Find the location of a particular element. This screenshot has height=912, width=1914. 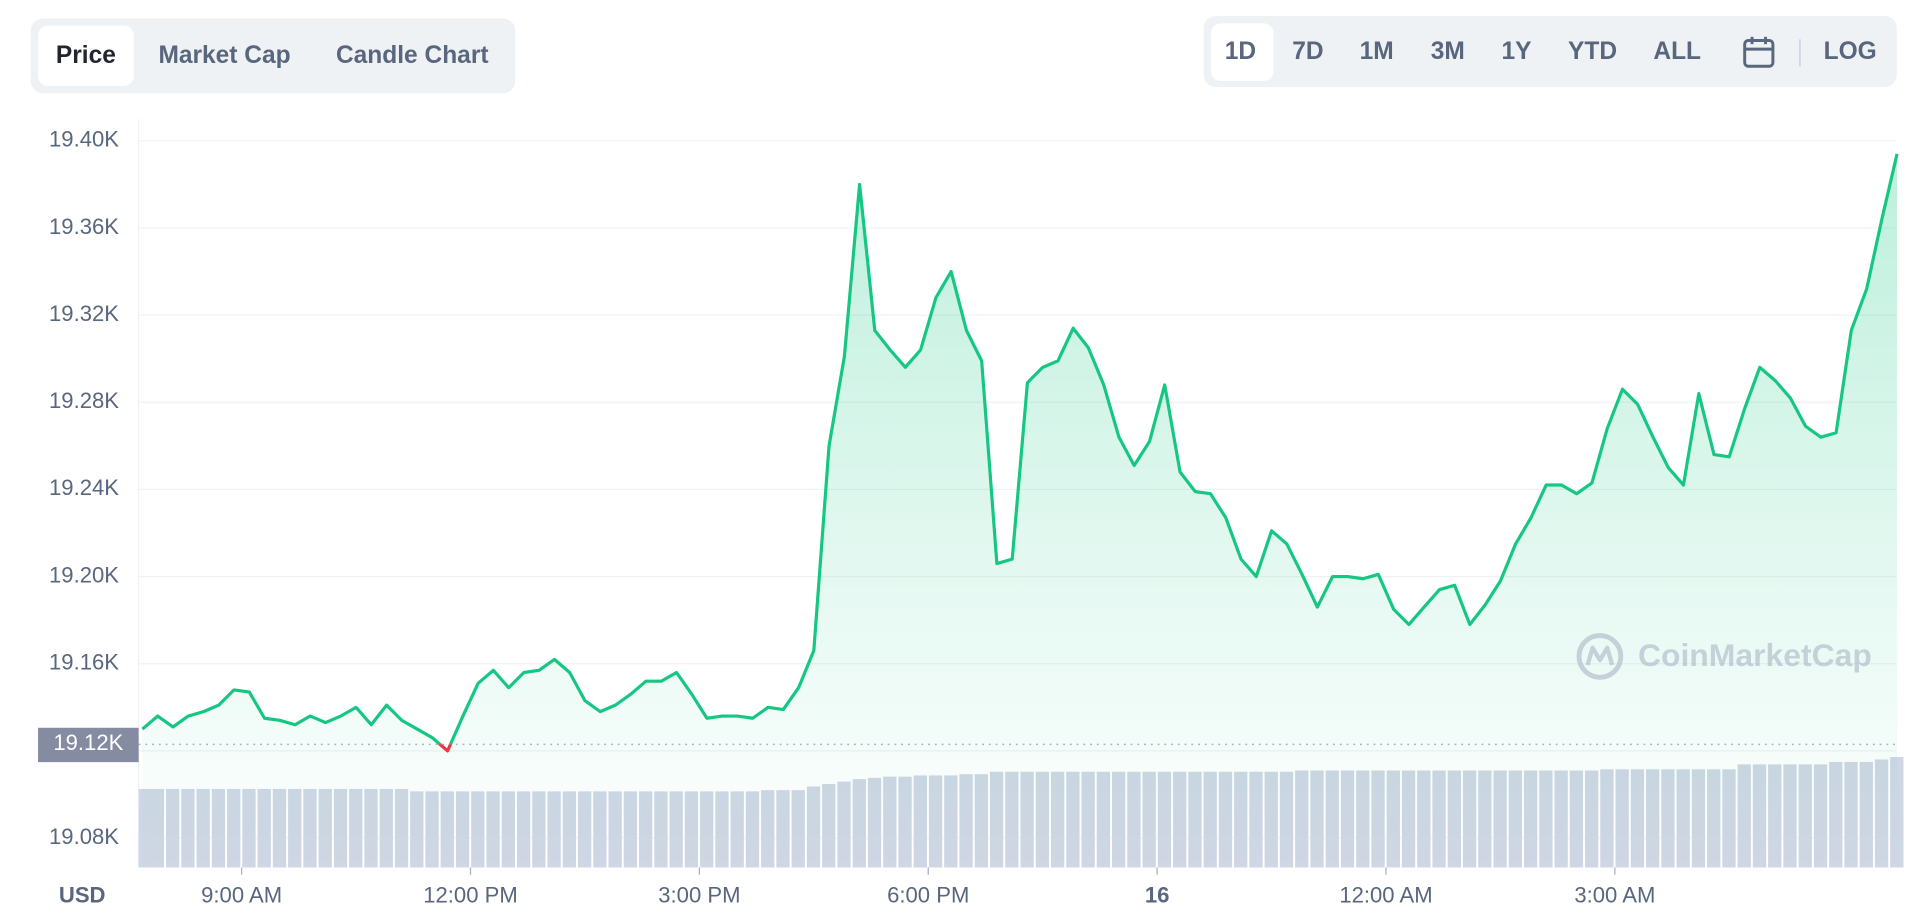

y-tick-label: 19.08K is located at coordinates (84, 836).